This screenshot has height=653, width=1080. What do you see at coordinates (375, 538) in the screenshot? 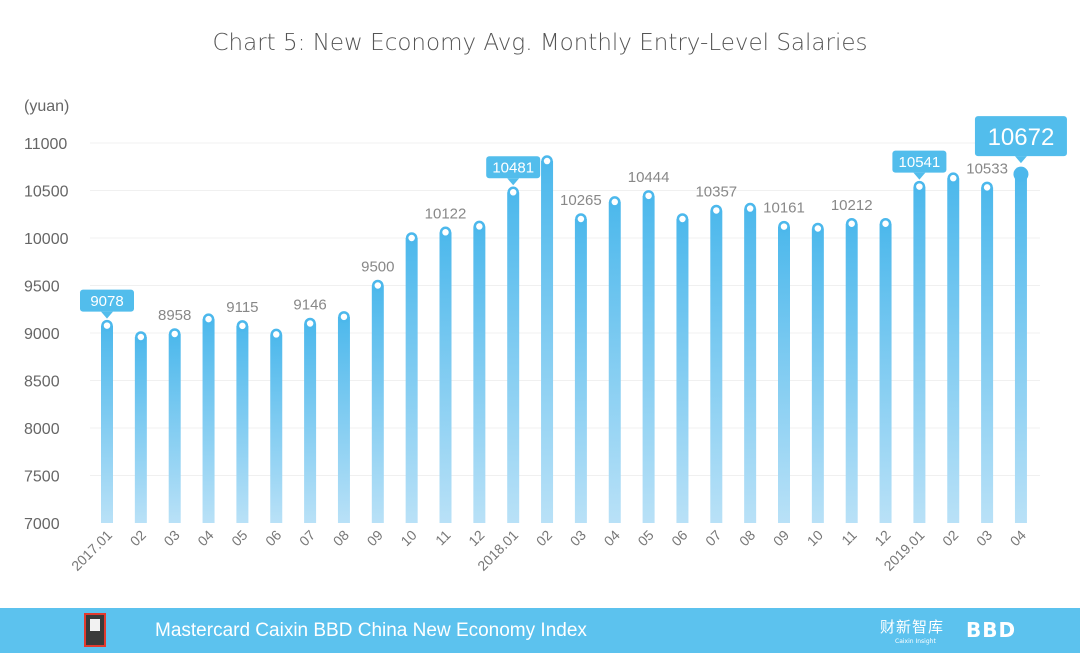
I see `x-tick-label: 09` at bounding box center [375, 538].